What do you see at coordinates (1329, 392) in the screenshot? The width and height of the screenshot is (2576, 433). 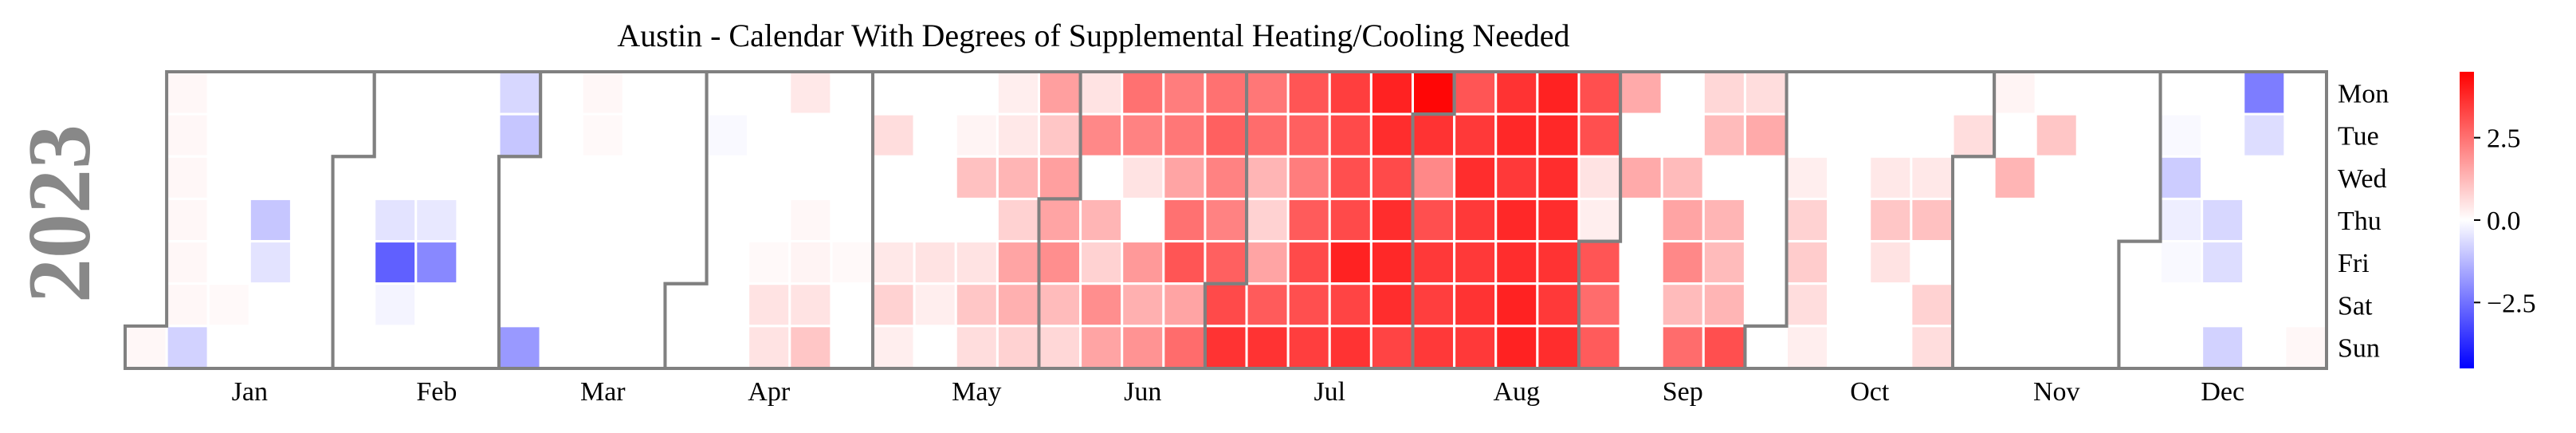 I see `month-label: Jul` at bounding box center [1329, 392].